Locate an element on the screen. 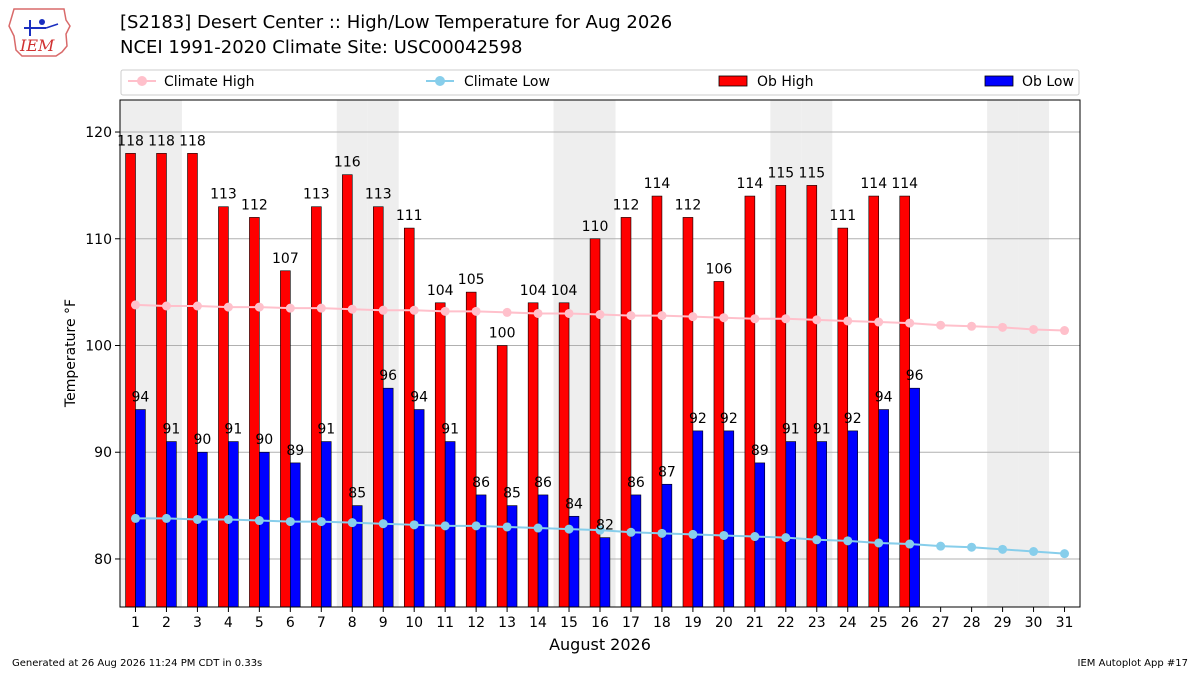 The height and width of the screenshot is (675, 1200). x-tick-label: 4 is located at coordinates (228, 623).